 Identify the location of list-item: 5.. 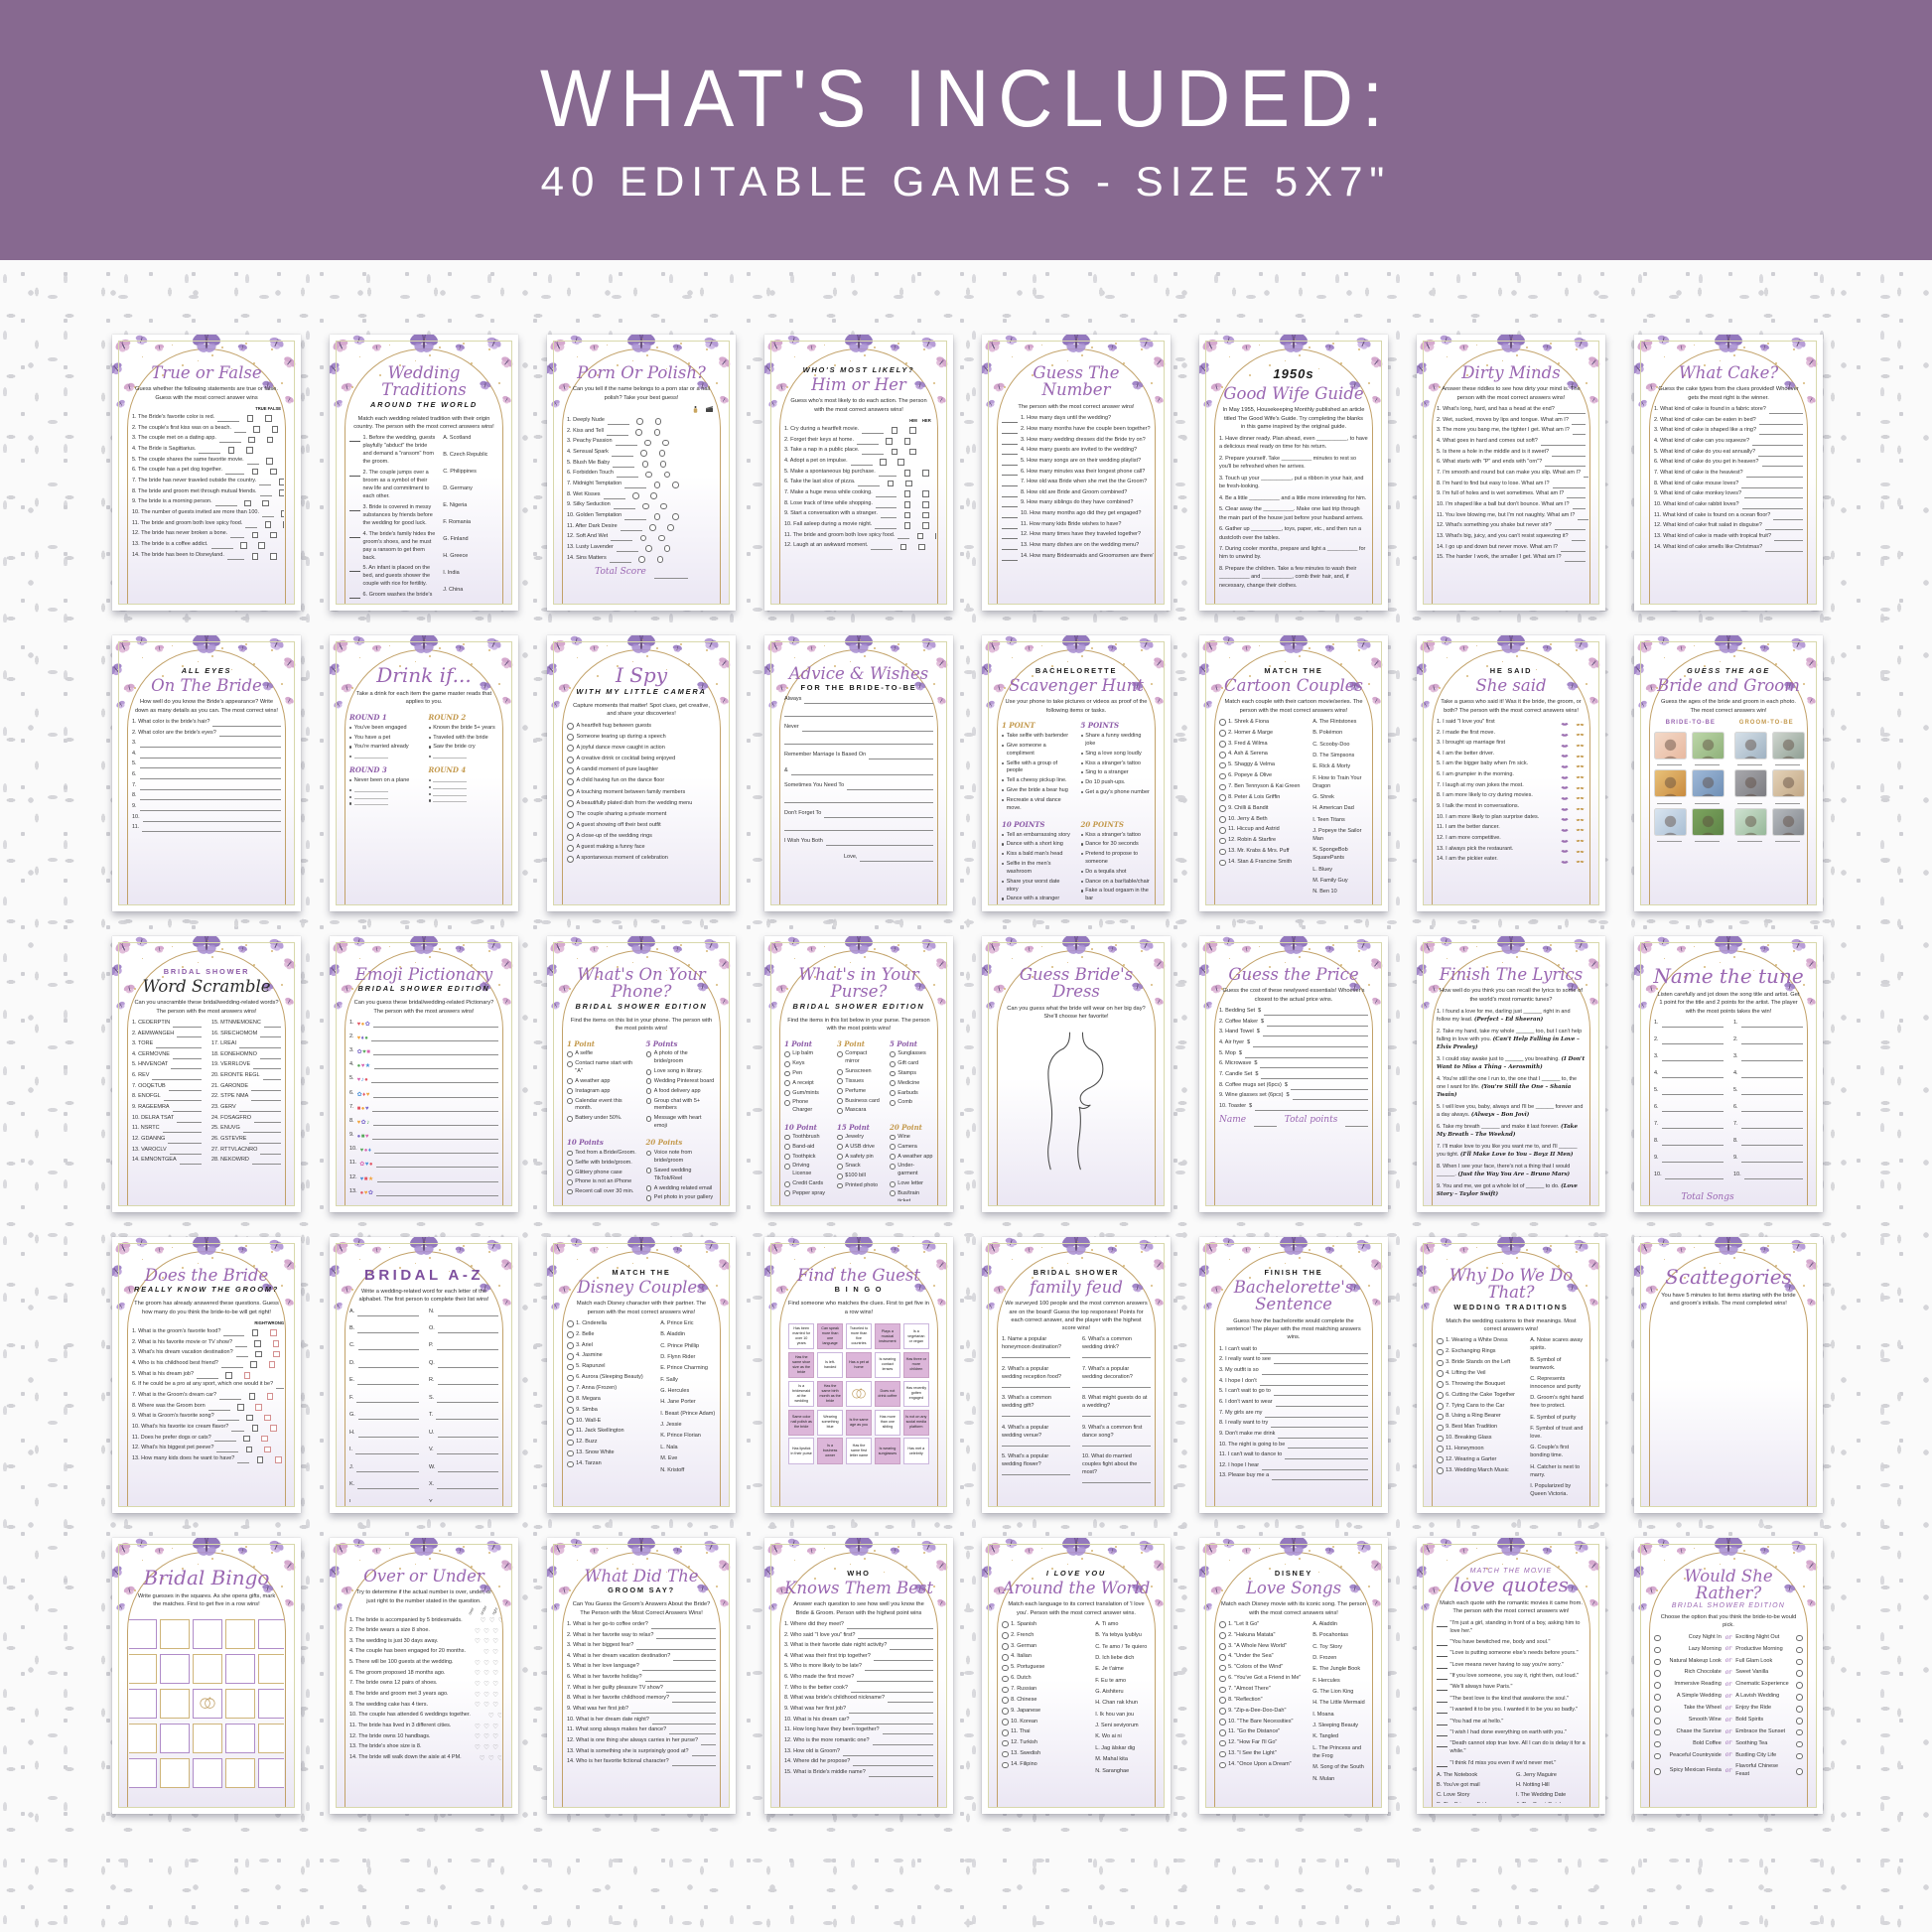
(207, 764).